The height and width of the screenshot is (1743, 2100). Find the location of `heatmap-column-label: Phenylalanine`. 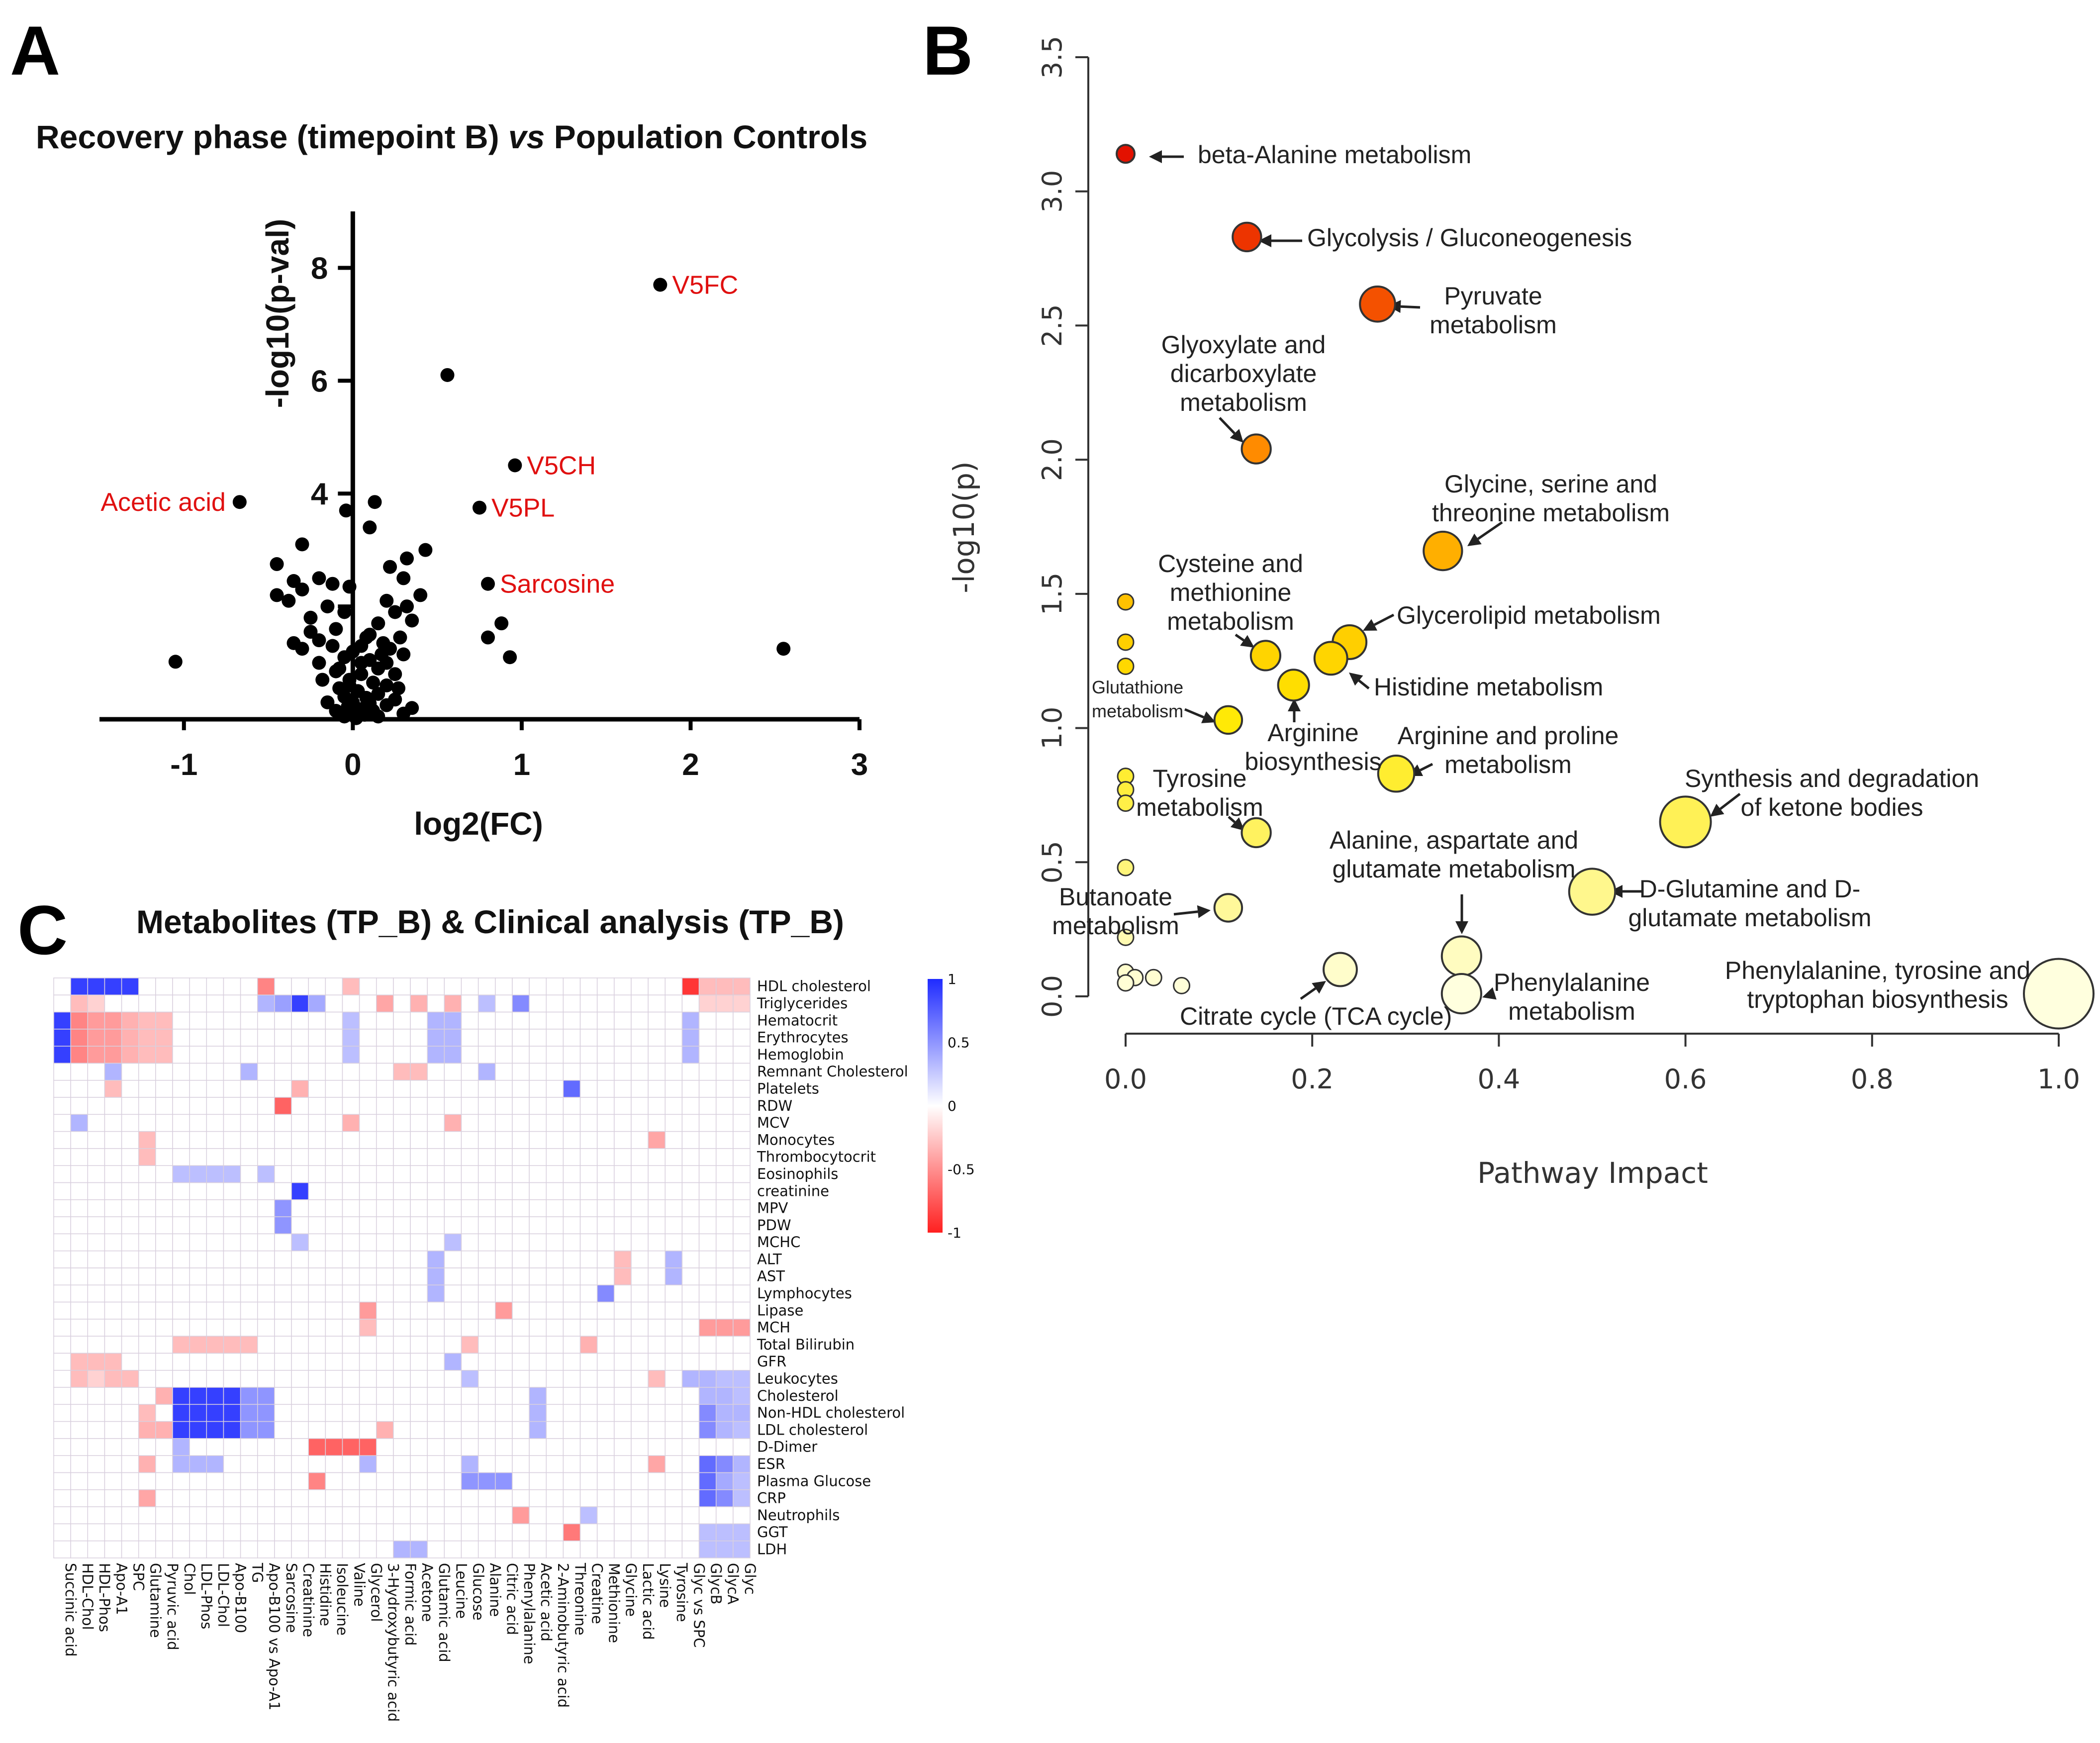

heatmap-column-label: Phenylalanine is located at coordinates (529, 1614).